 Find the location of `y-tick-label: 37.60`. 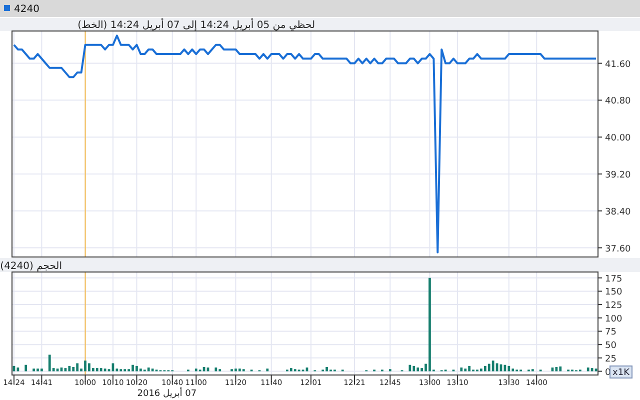

y-tick-label: 37.60 is located at coordinates (618, 249).